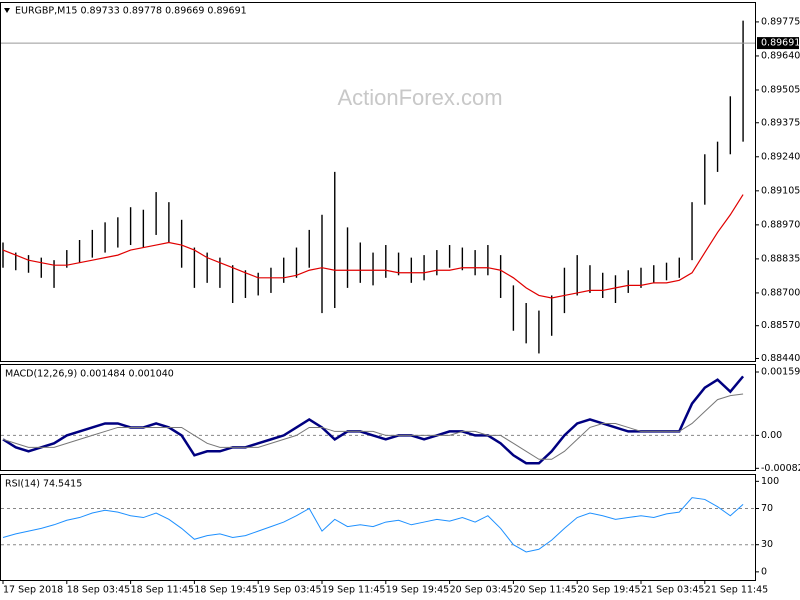  What do you see at coordinates (481, 590) in the screenshot?
I see `x-tick-label: 20 Sep 03:45` at bounding box center [481, 590].